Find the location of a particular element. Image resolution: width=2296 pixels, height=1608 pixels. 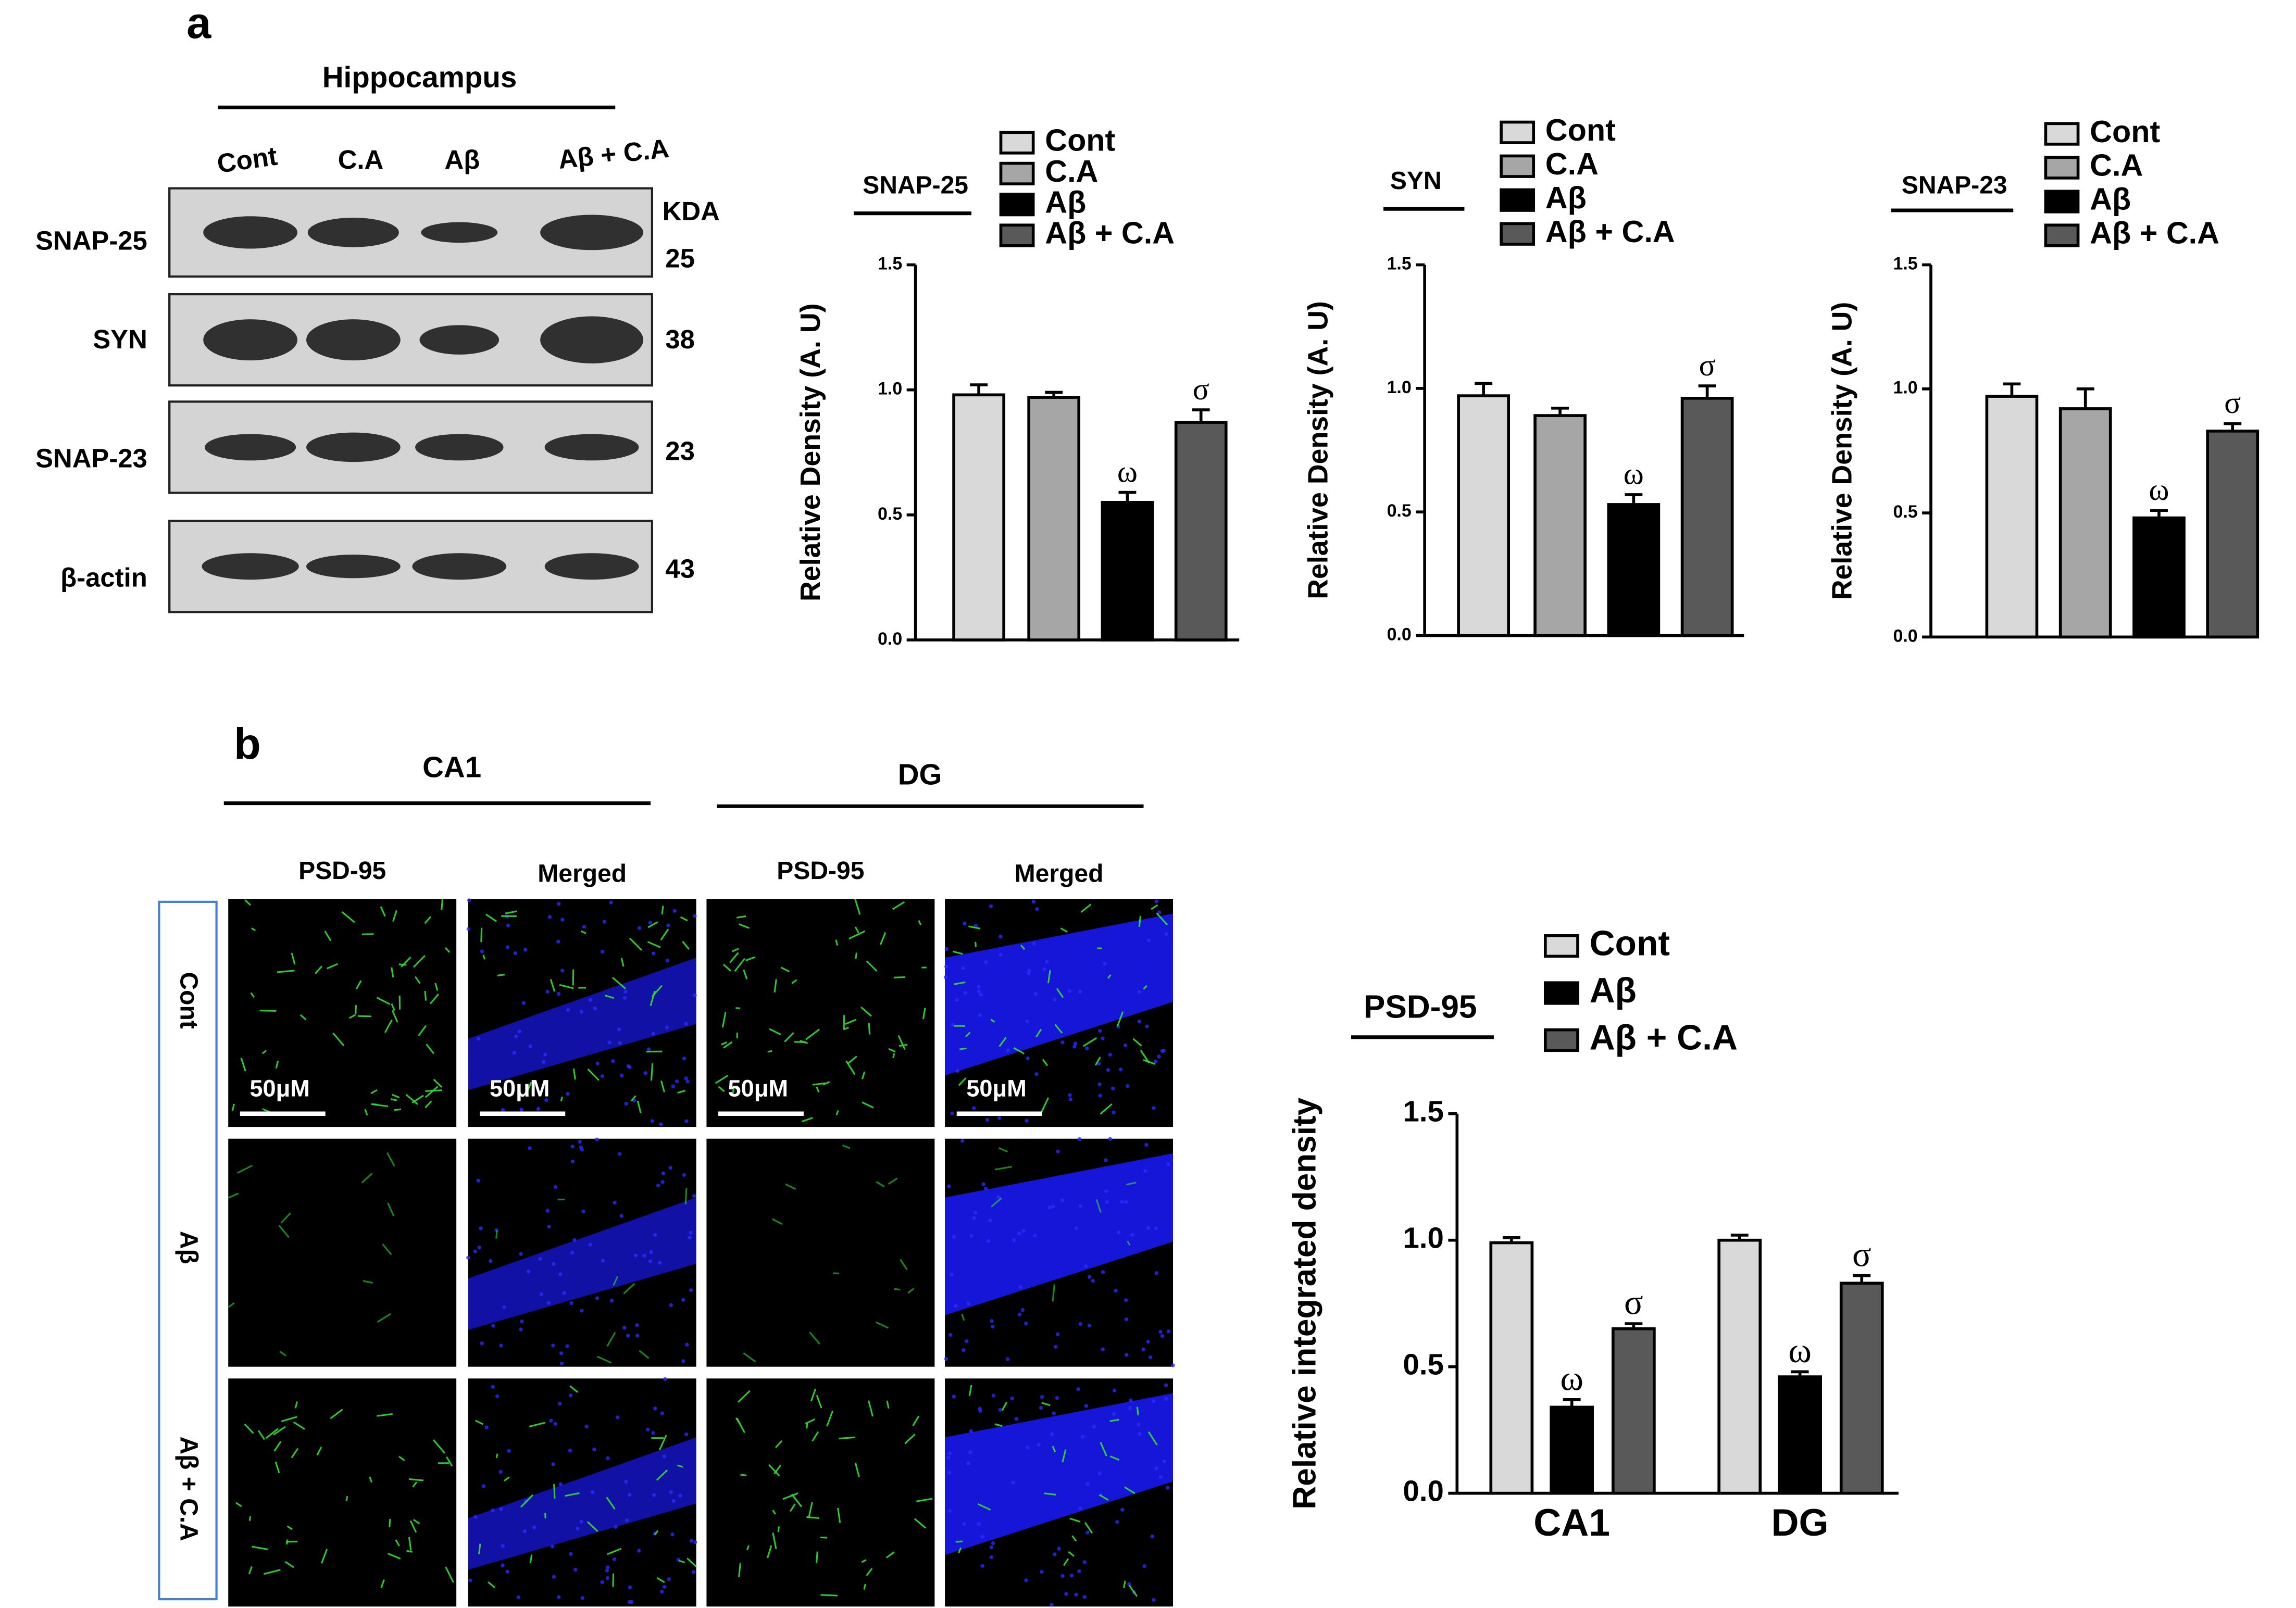

x-tick-label: CA1 is located at coordinates (1572, 1522).